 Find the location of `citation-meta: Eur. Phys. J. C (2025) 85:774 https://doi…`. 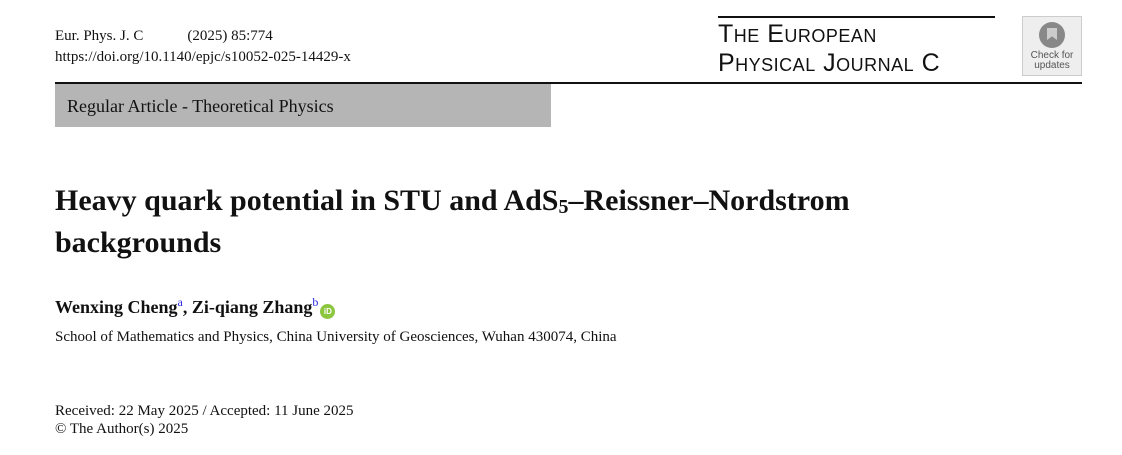

citation-meta: Eur. Phys. J. C (2025) 85:774 https://doi… is located at coordinates (203, 47).